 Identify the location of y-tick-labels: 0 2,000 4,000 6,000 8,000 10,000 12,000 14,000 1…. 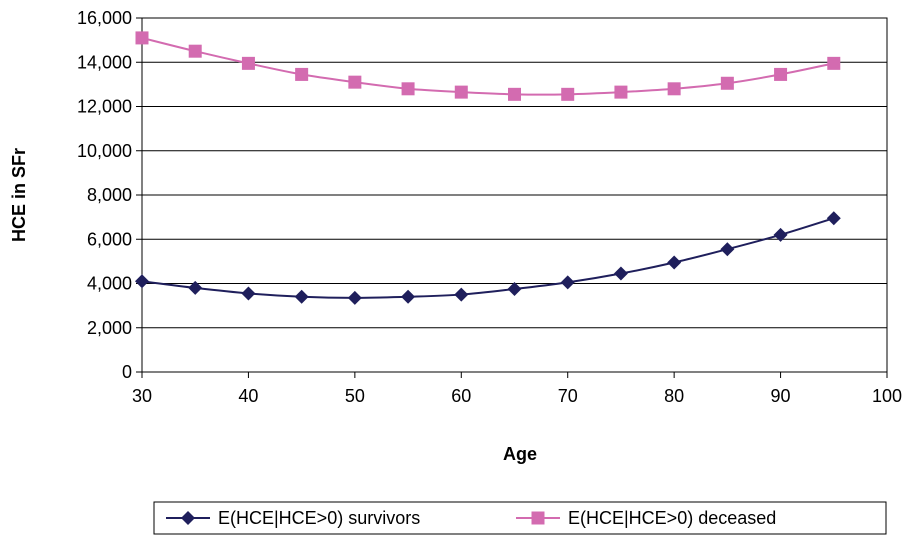
(109, 195).